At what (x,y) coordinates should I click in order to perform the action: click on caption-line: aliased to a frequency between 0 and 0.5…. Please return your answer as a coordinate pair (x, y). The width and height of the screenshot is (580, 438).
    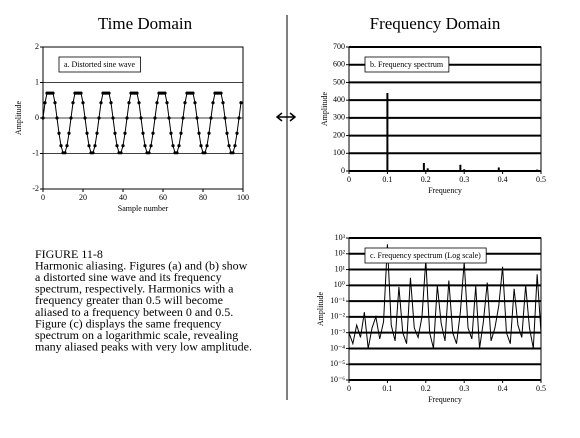
    Looking at the image, I should click on (134, 312).